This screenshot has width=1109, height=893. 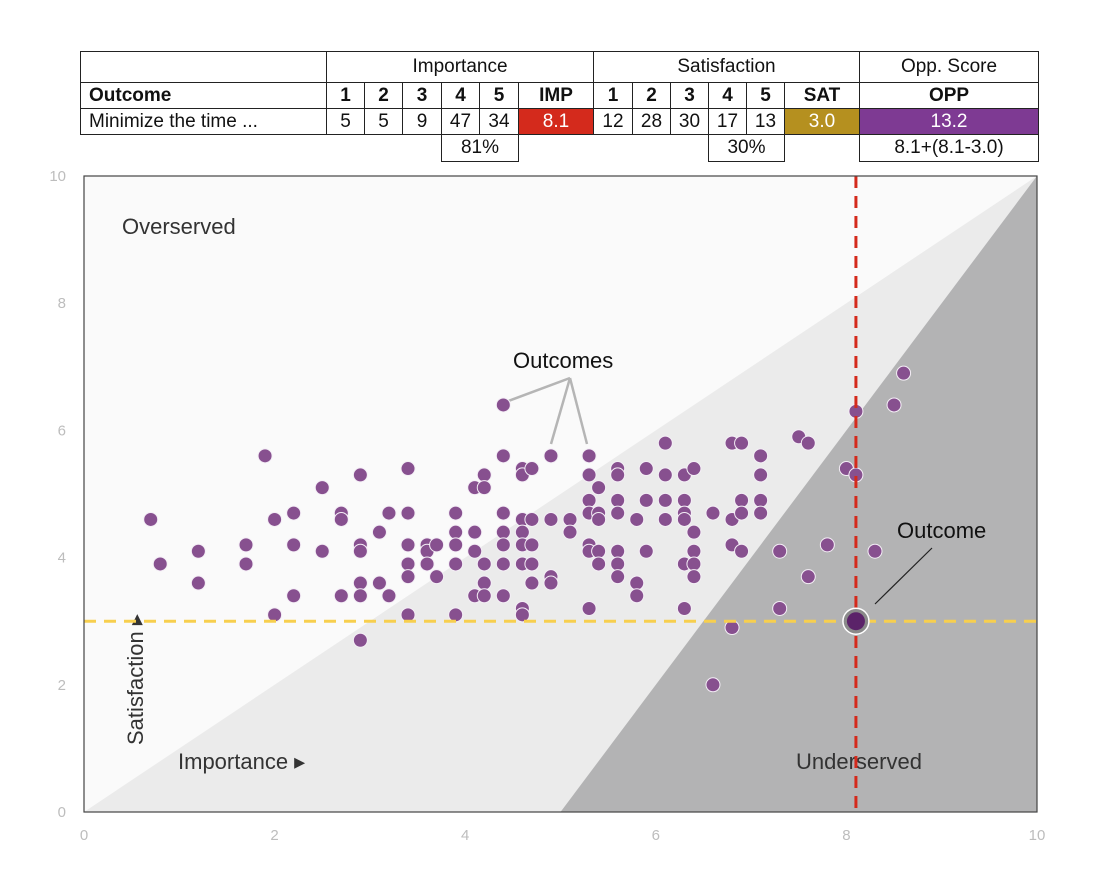 What do you see at coordinates (855, 621) in the screenshot?
I see `highlighted-outcome-point` at bounding box center [855, 621].